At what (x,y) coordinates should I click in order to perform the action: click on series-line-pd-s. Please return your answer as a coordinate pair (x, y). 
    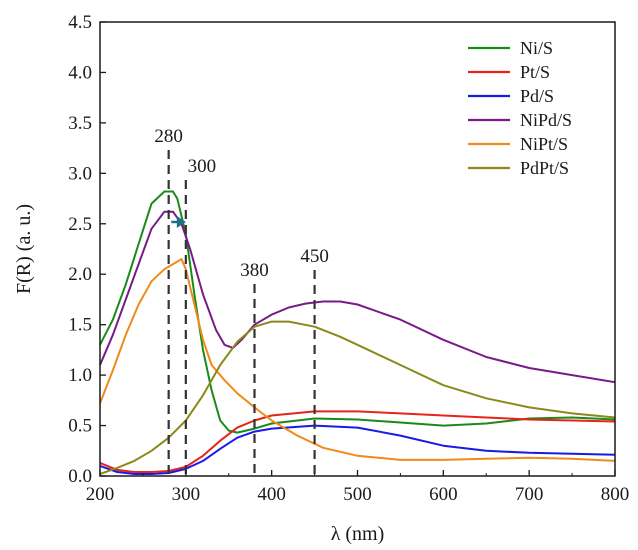
    Looking at the image, I should click on (357, 449).